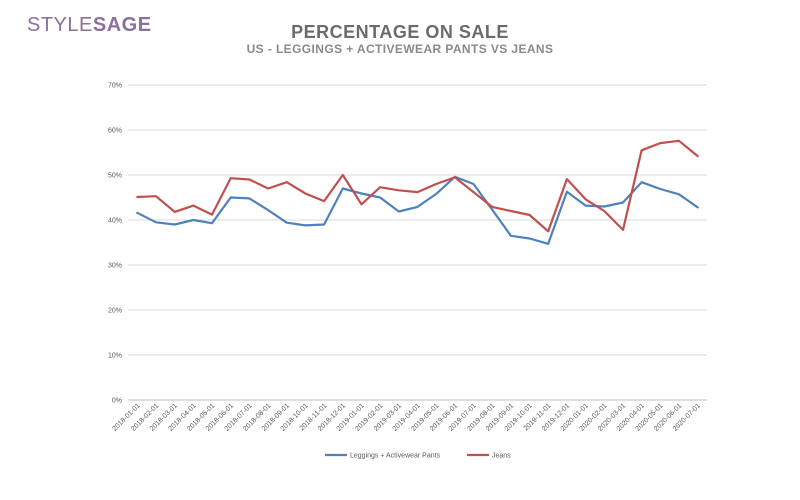  What do you see at coordinates (117, 401) in the screenshot?
I see `y-tick-label: 0%` at bounding box center [117, 401].